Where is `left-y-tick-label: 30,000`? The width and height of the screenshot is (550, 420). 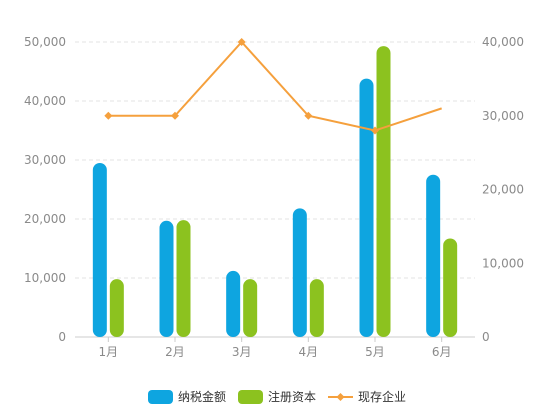 left-y-tick-label: 30,000 is located at coordinates (45, 160).